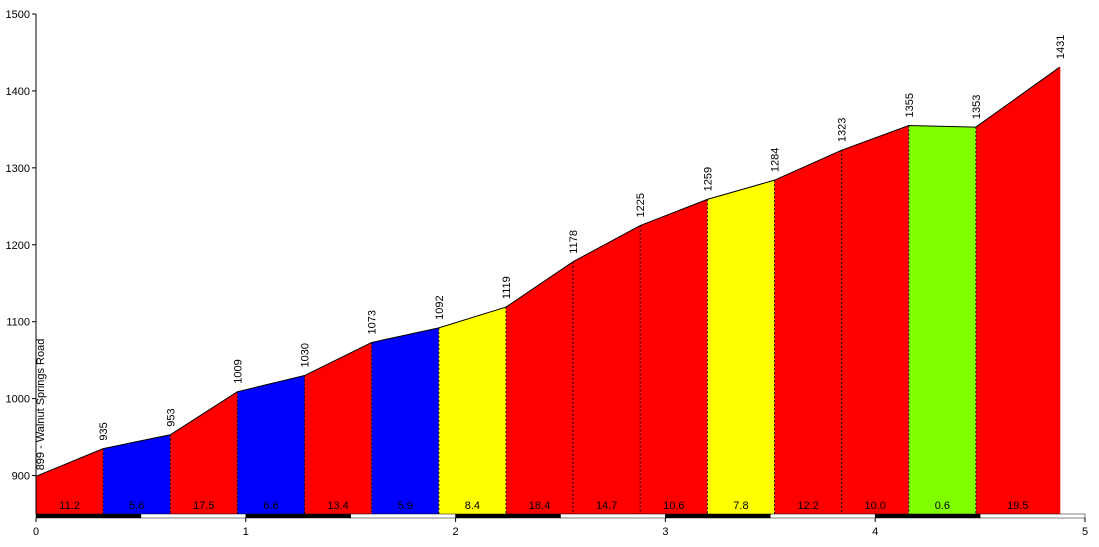 The width and height of the screenshot is (1099, 547). I want to click on elevation-label: 1353, so click(977, 107).